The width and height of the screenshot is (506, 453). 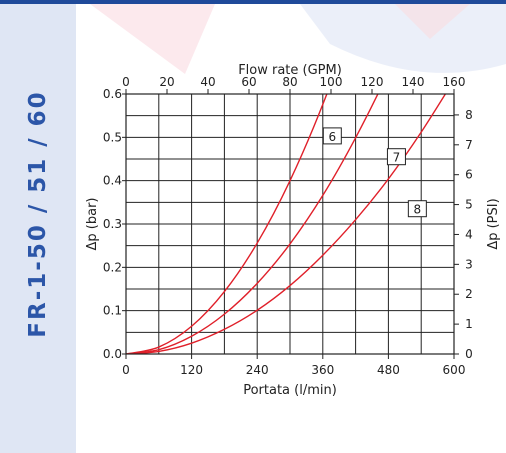 What do you see at coordinates (454, 370) in the screenshot?
I see `x-tick-label: 600` at bounding box center [454, 370].